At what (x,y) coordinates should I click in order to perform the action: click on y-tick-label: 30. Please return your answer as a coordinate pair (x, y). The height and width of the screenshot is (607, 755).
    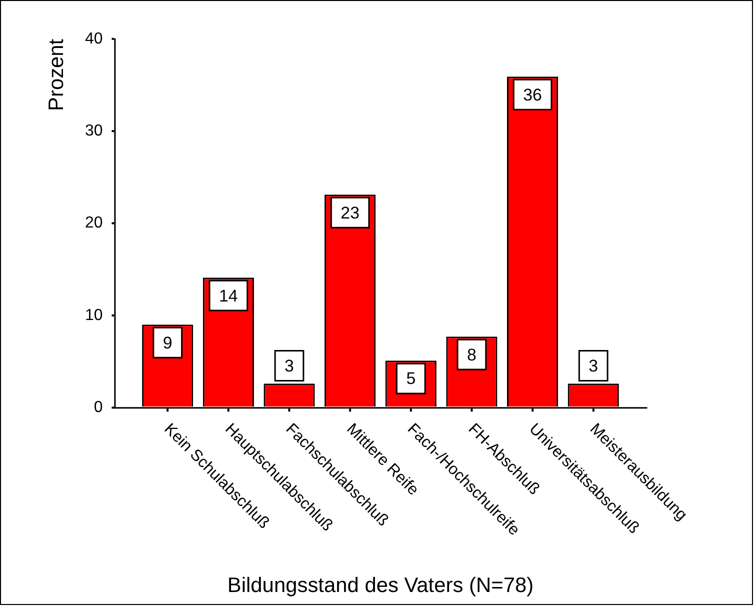
    Looking at the image, I should click on (93, 131).